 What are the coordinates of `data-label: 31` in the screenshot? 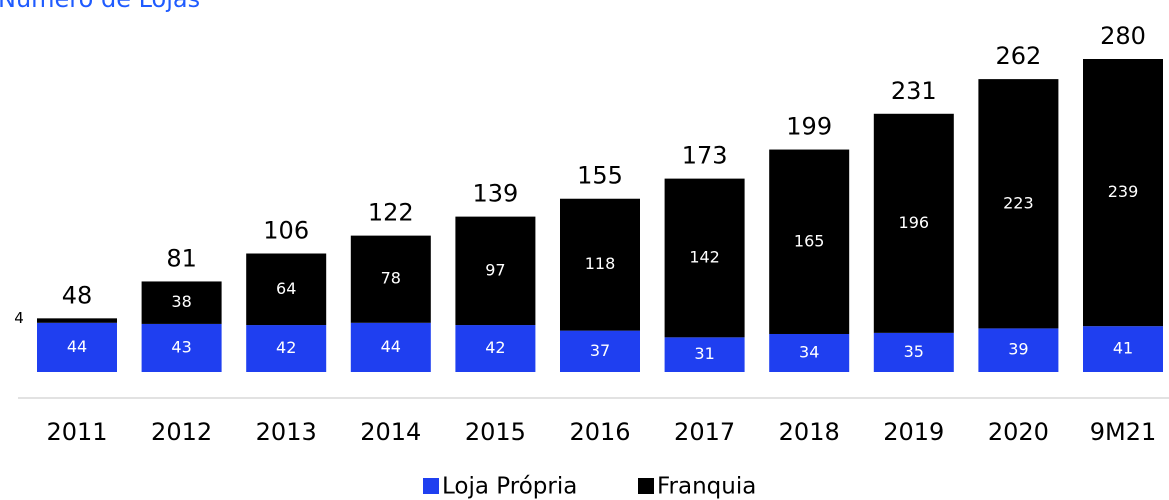 It's located at (704, 353).